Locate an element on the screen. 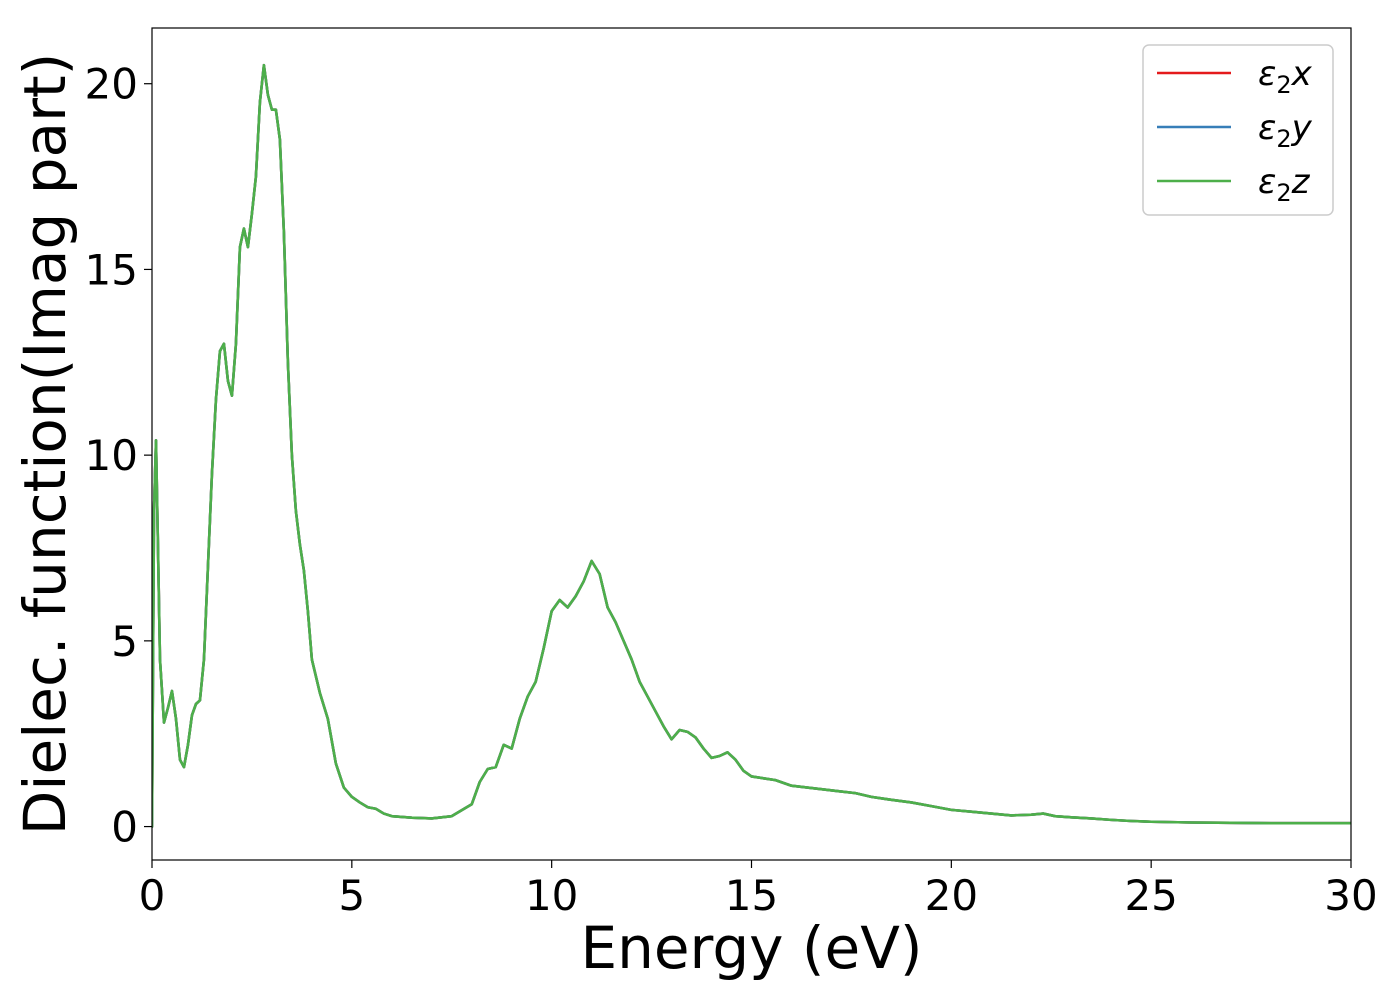 The width and height of the screenshot is (1400, 1000). y-axis-label: Dielec. function(Imag part) is located at coordinates (45, 444).